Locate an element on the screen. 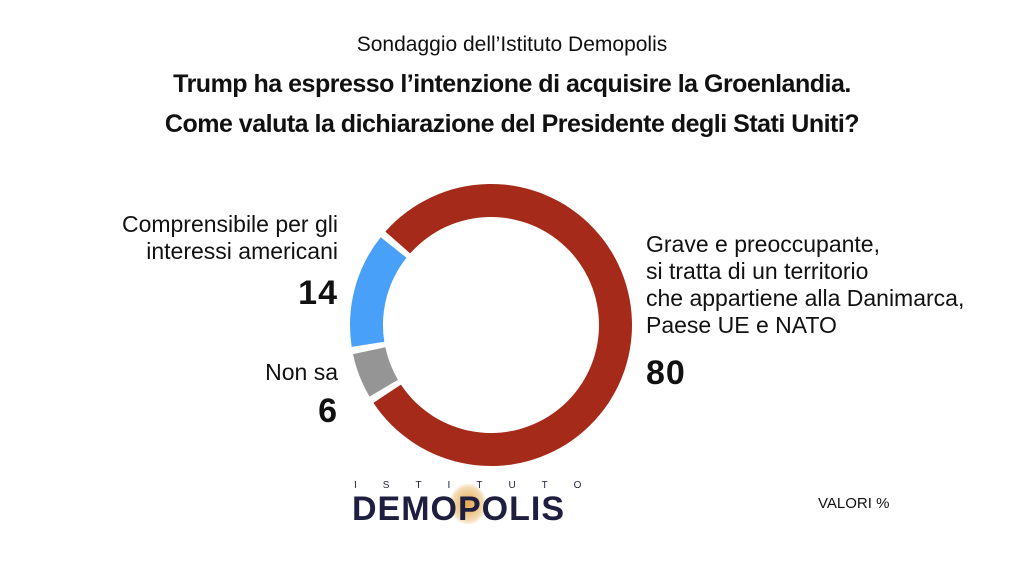 This screenshot has height=576, width=1024. label-line: Comprensibile per gli is located at coordinates (229, 224).